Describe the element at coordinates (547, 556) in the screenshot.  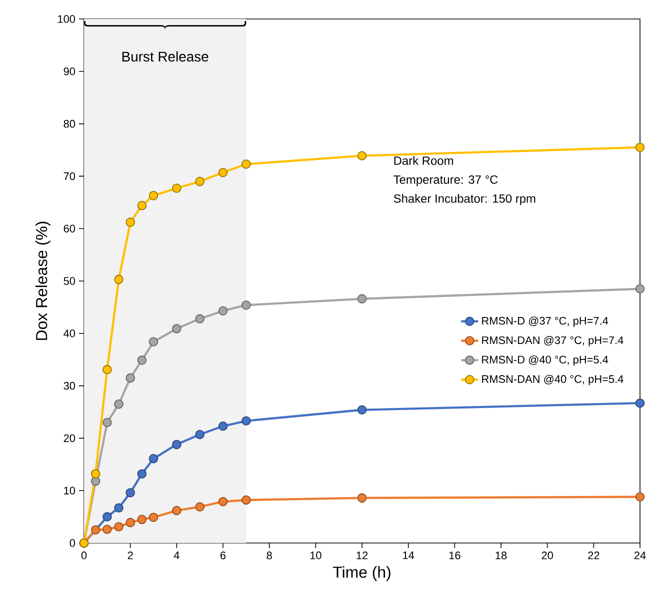
I see `x-tick-label: 20` at that location.